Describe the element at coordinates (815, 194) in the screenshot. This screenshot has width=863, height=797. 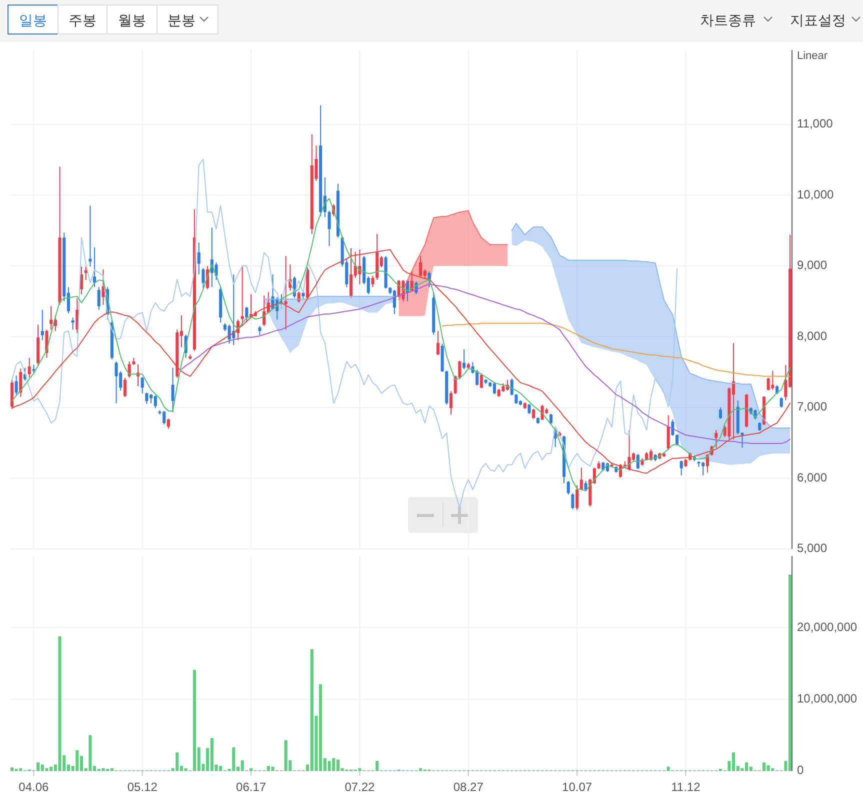
I see `y-tick-label: 10,000` at that location.